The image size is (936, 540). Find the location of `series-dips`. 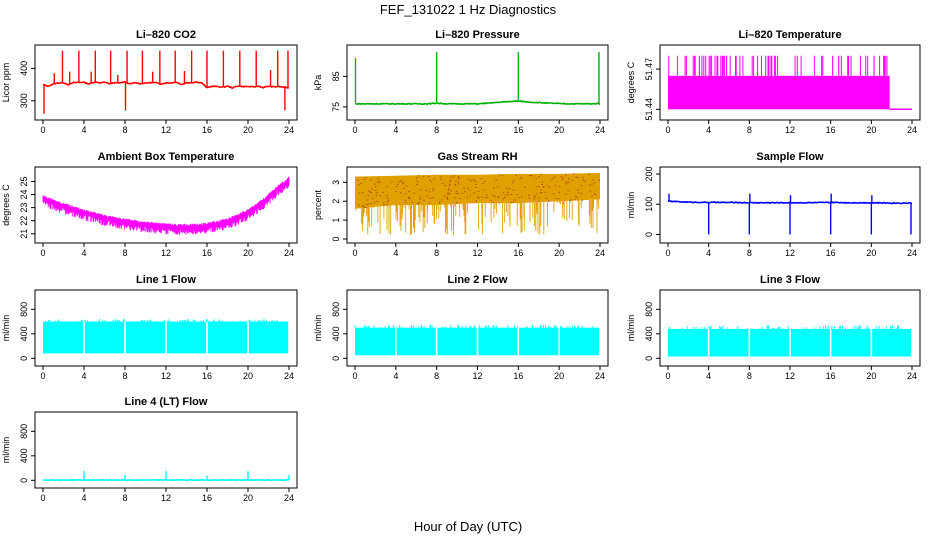

series-dips is located at coordinates (477, 217).